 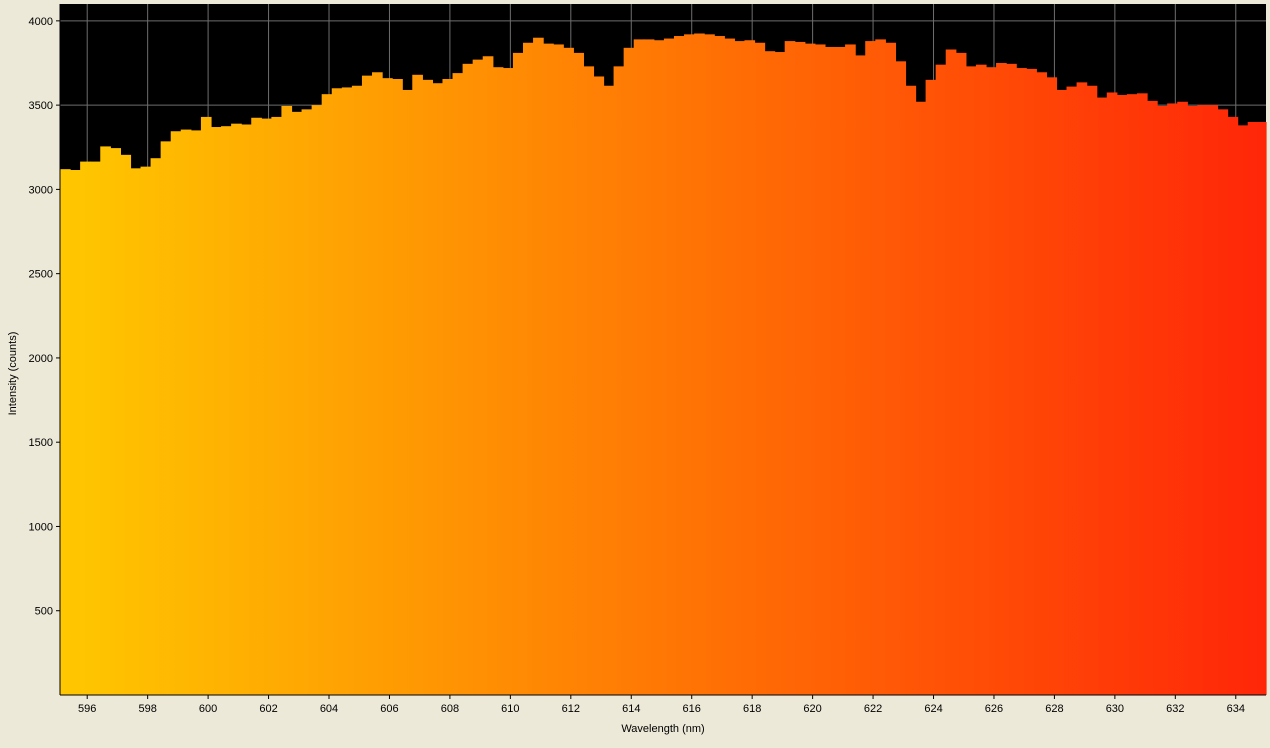 What do you see at coordinates (268, 709) in the screenshot?
I see `x-tick-label: 602` at bounding box center [268, 709].